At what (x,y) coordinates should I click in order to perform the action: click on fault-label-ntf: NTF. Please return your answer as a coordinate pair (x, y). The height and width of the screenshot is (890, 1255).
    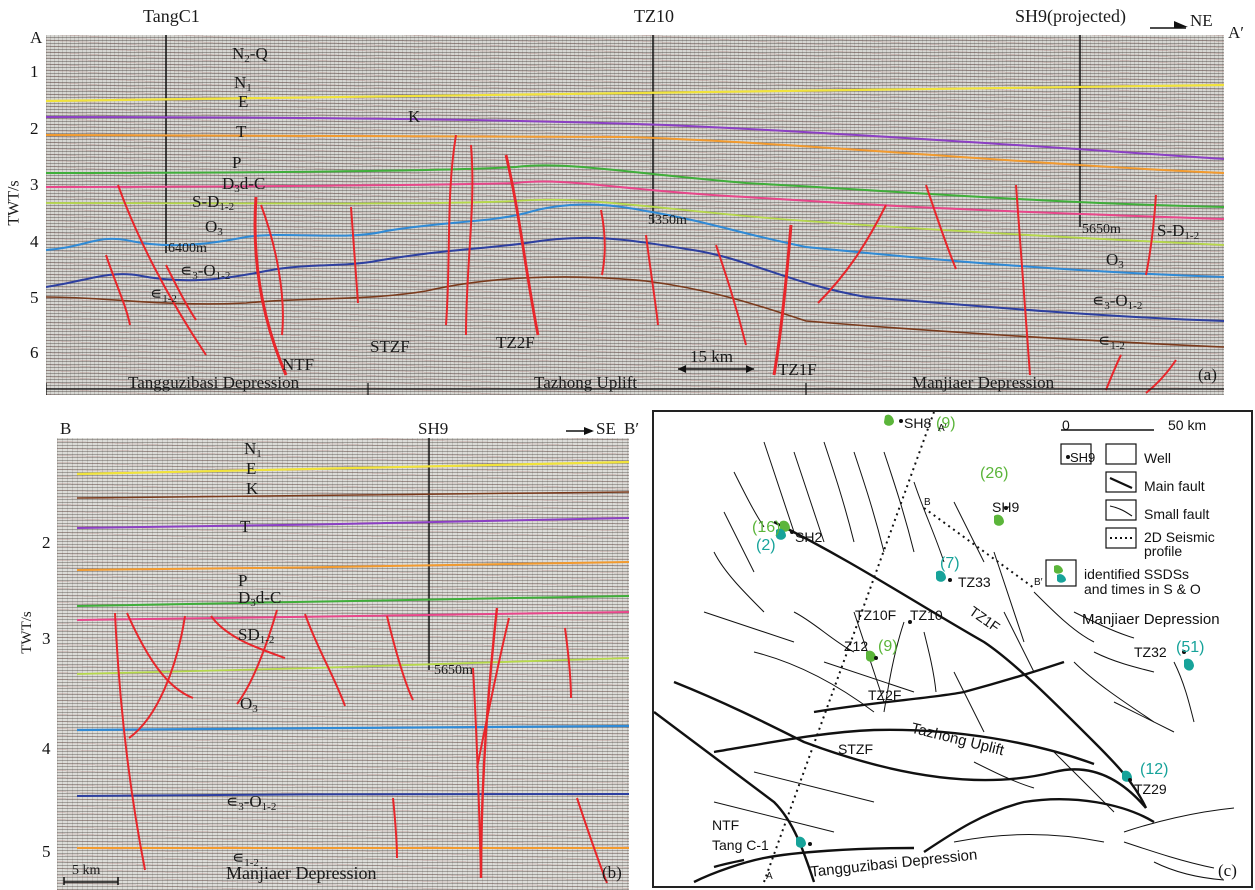
    Looking at the image, I should click on (298, 364).